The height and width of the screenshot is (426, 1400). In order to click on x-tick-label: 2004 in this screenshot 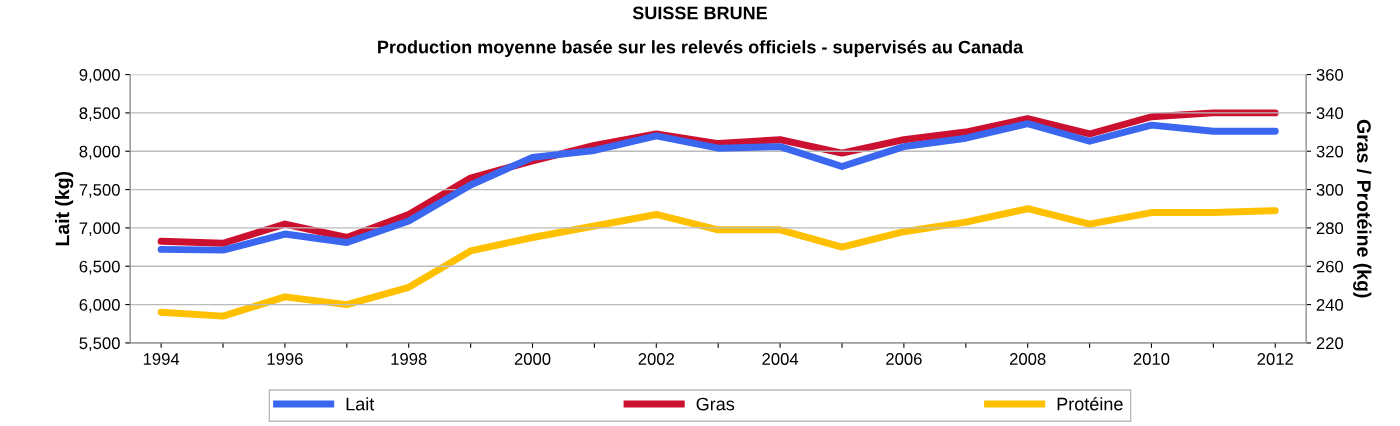, I will do `click(780, 359)`.